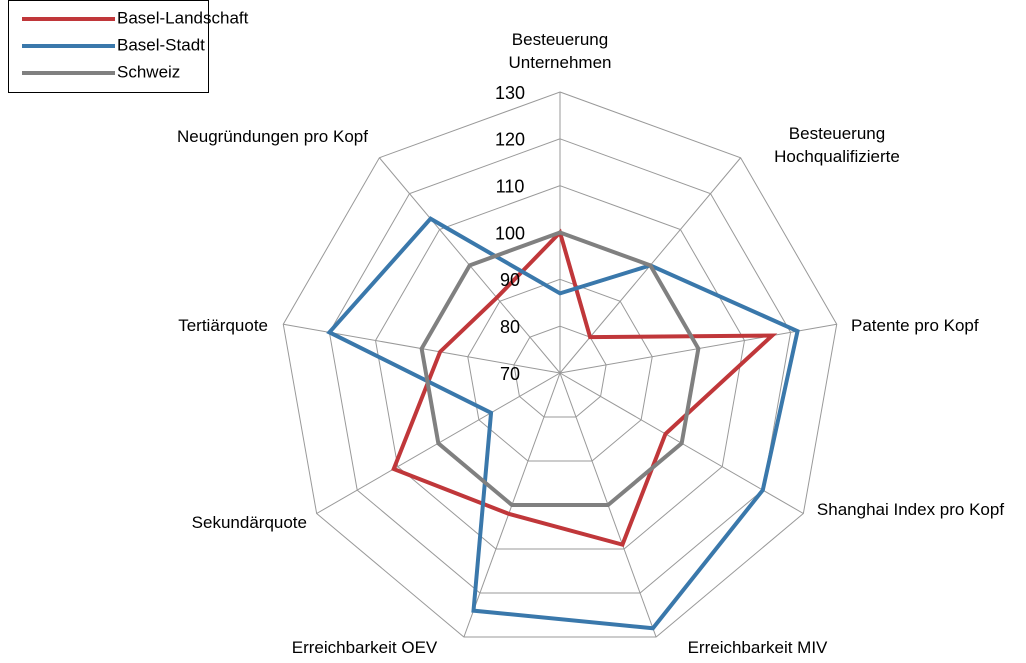 This screenshot has width=1026, height=663. What do you see at coordinates (915, 325) in the screenshot?
I see `category-label: Patente pro Kopf` at bounding box center [915, 325].